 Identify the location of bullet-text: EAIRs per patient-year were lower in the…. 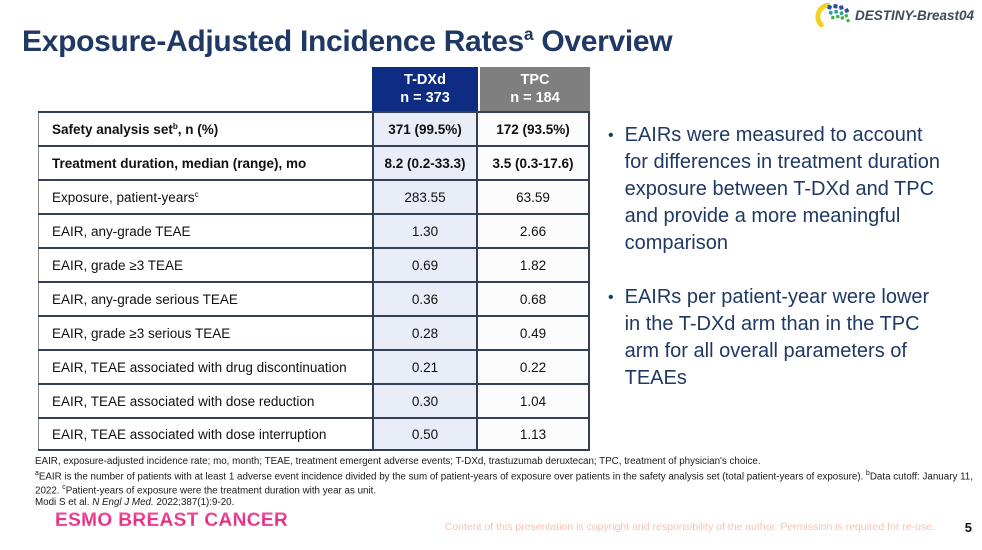
(777, 337).